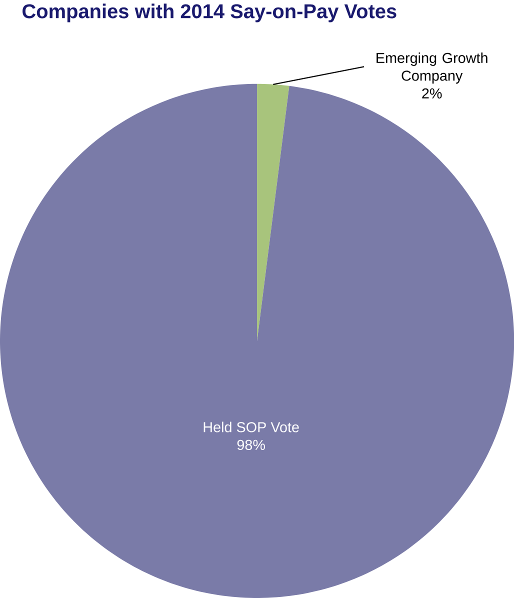 The height and width of the screenshot is (598, 514). What do you see at coordinates (432, 93) in the screenshot?
I see `data-label: 2%` at bounding box center [432, 93].